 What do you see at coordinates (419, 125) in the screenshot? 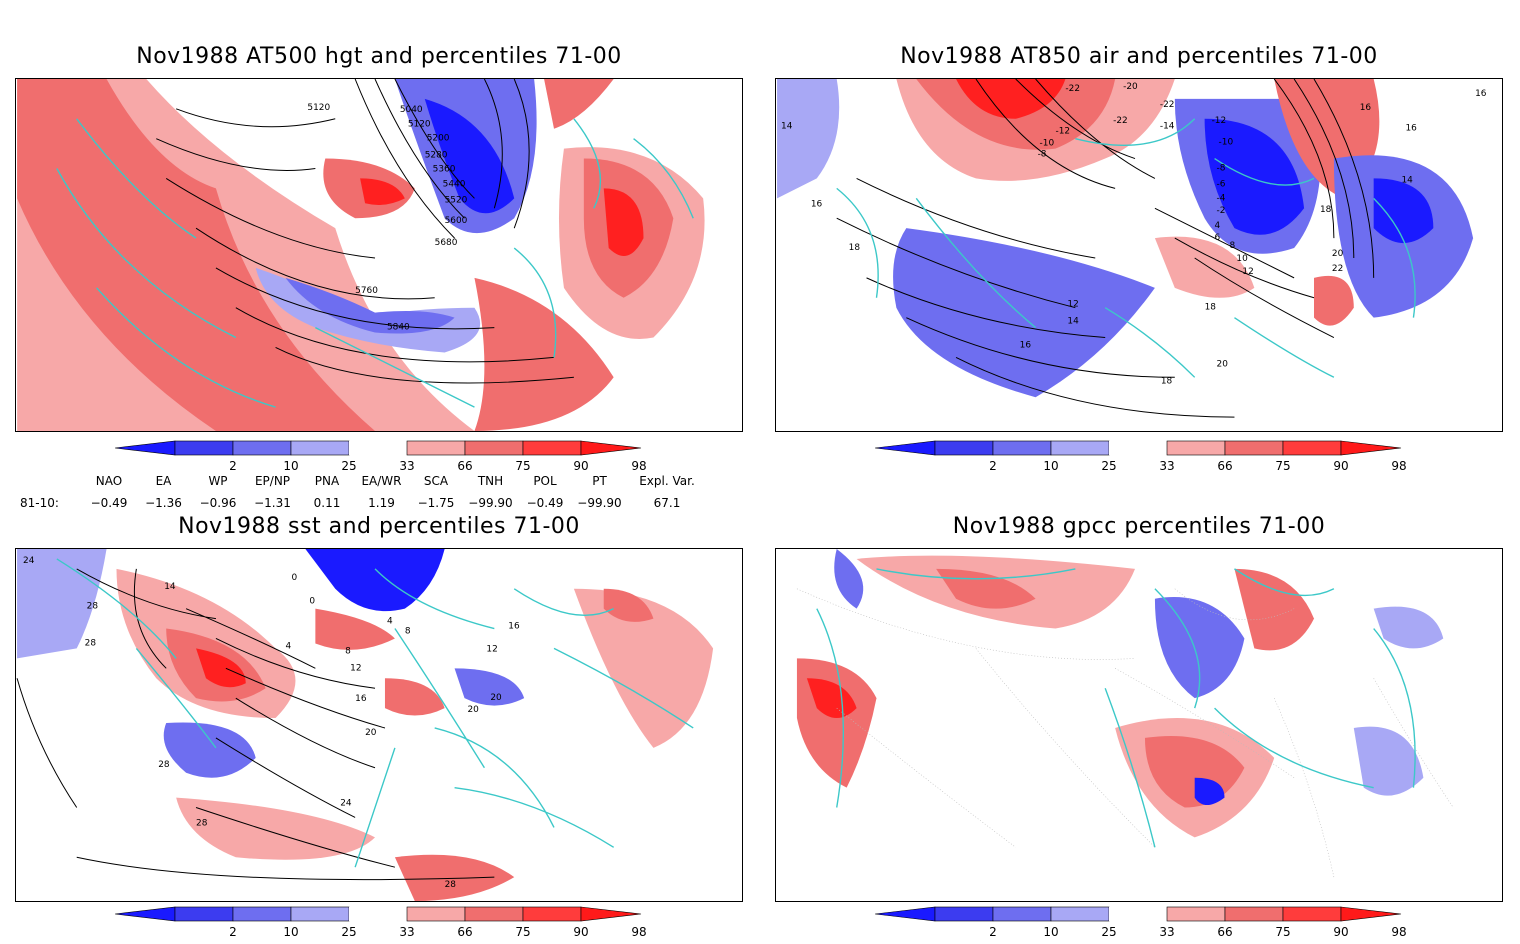
I see `contour-label: 5120` at bounding box center [419, 125].